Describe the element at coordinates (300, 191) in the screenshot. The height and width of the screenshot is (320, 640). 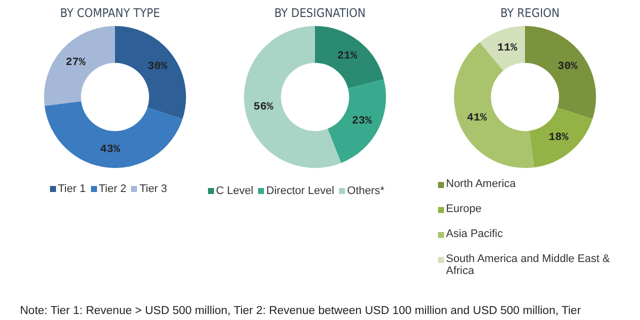
I see `legend-label: Director Level` at that location.